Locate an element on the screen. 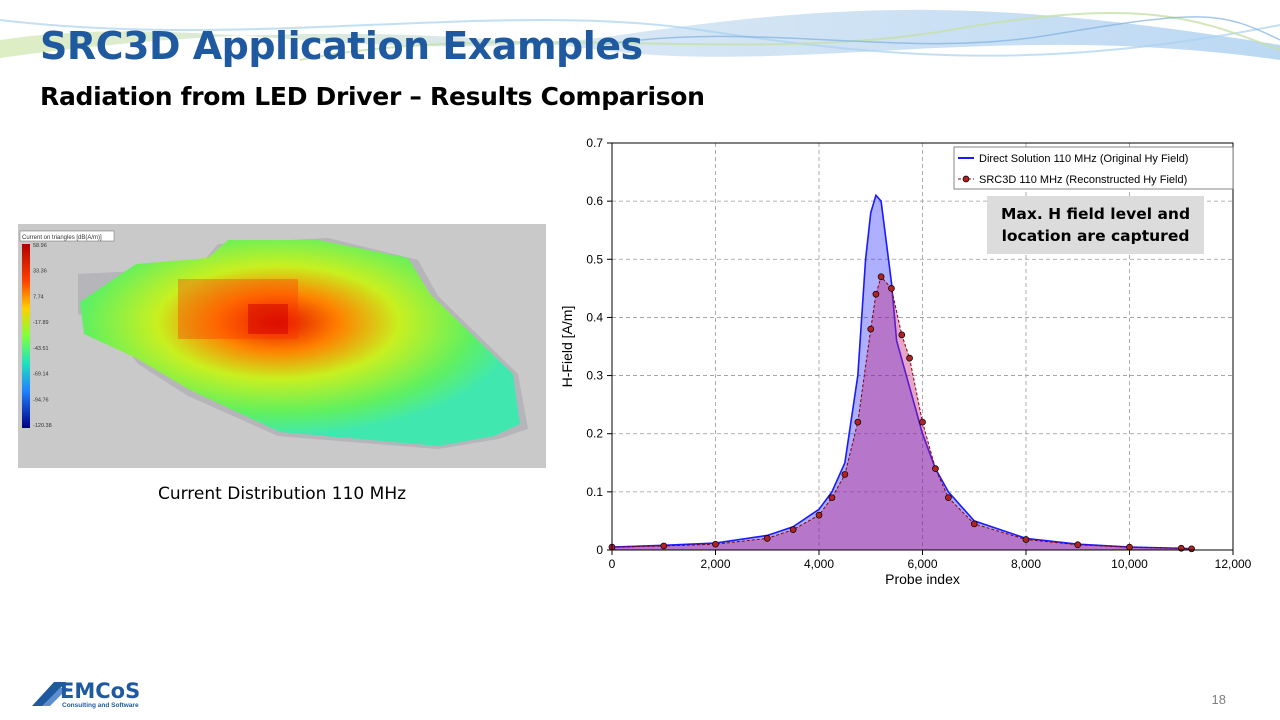 The width and height of the screenshot is (1280, 720). x-tick-label: 12,000 is located at coordinates (1233, 564).